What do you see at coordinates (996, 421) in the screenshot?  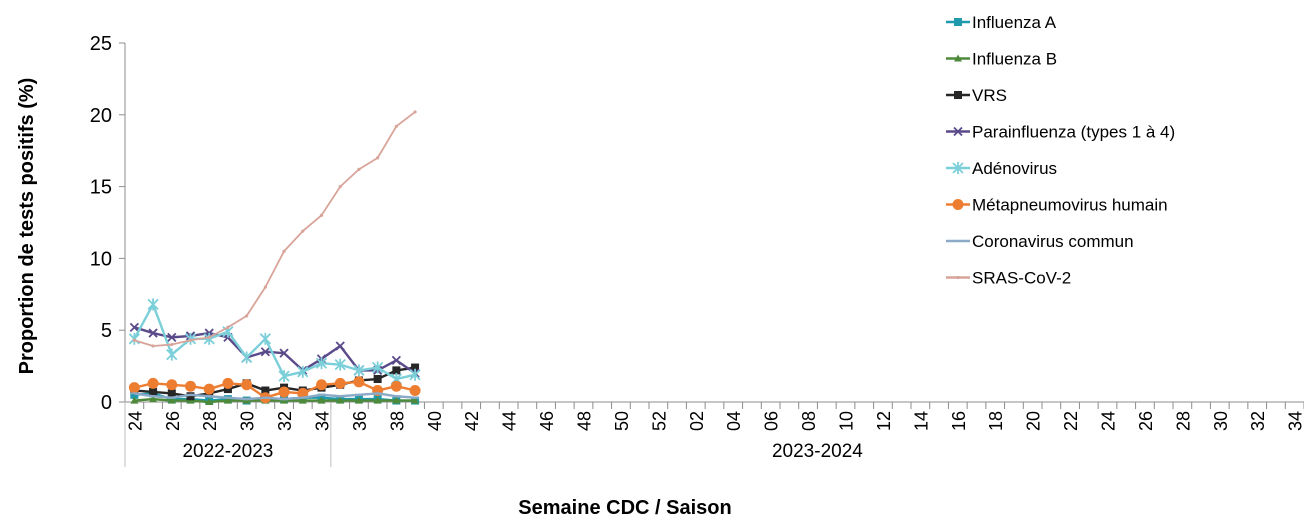 I see `x-tick-label: 18` at bounding box center [996, 421].